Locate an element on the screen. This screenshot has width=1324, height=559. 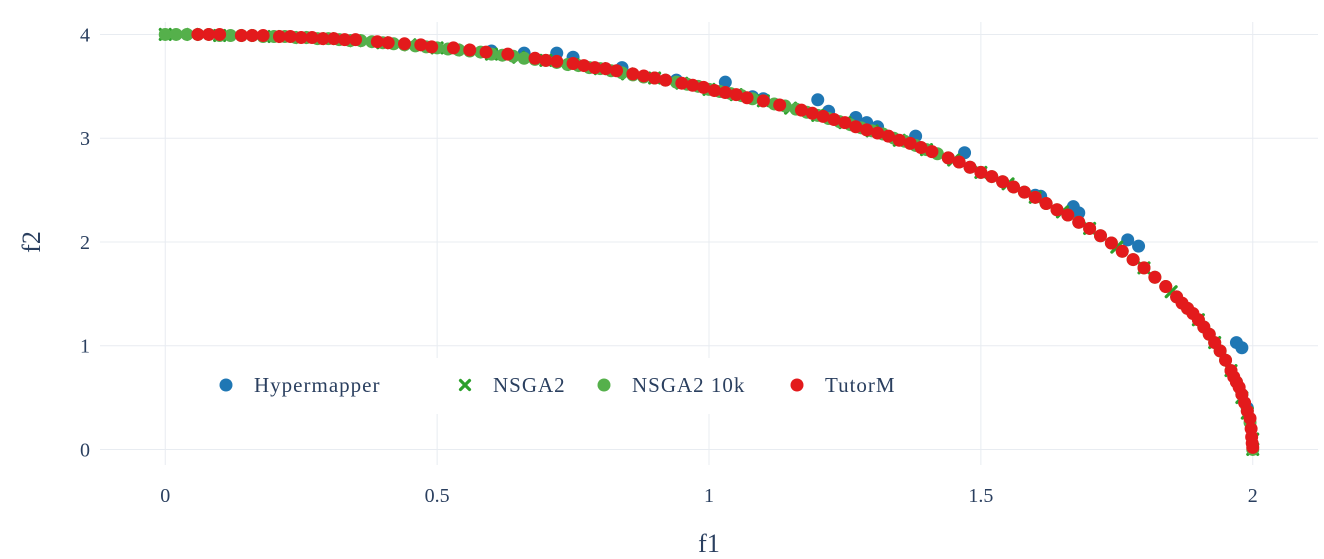
legend-label: NSGA2 10k is located at coordinates (688, 385).